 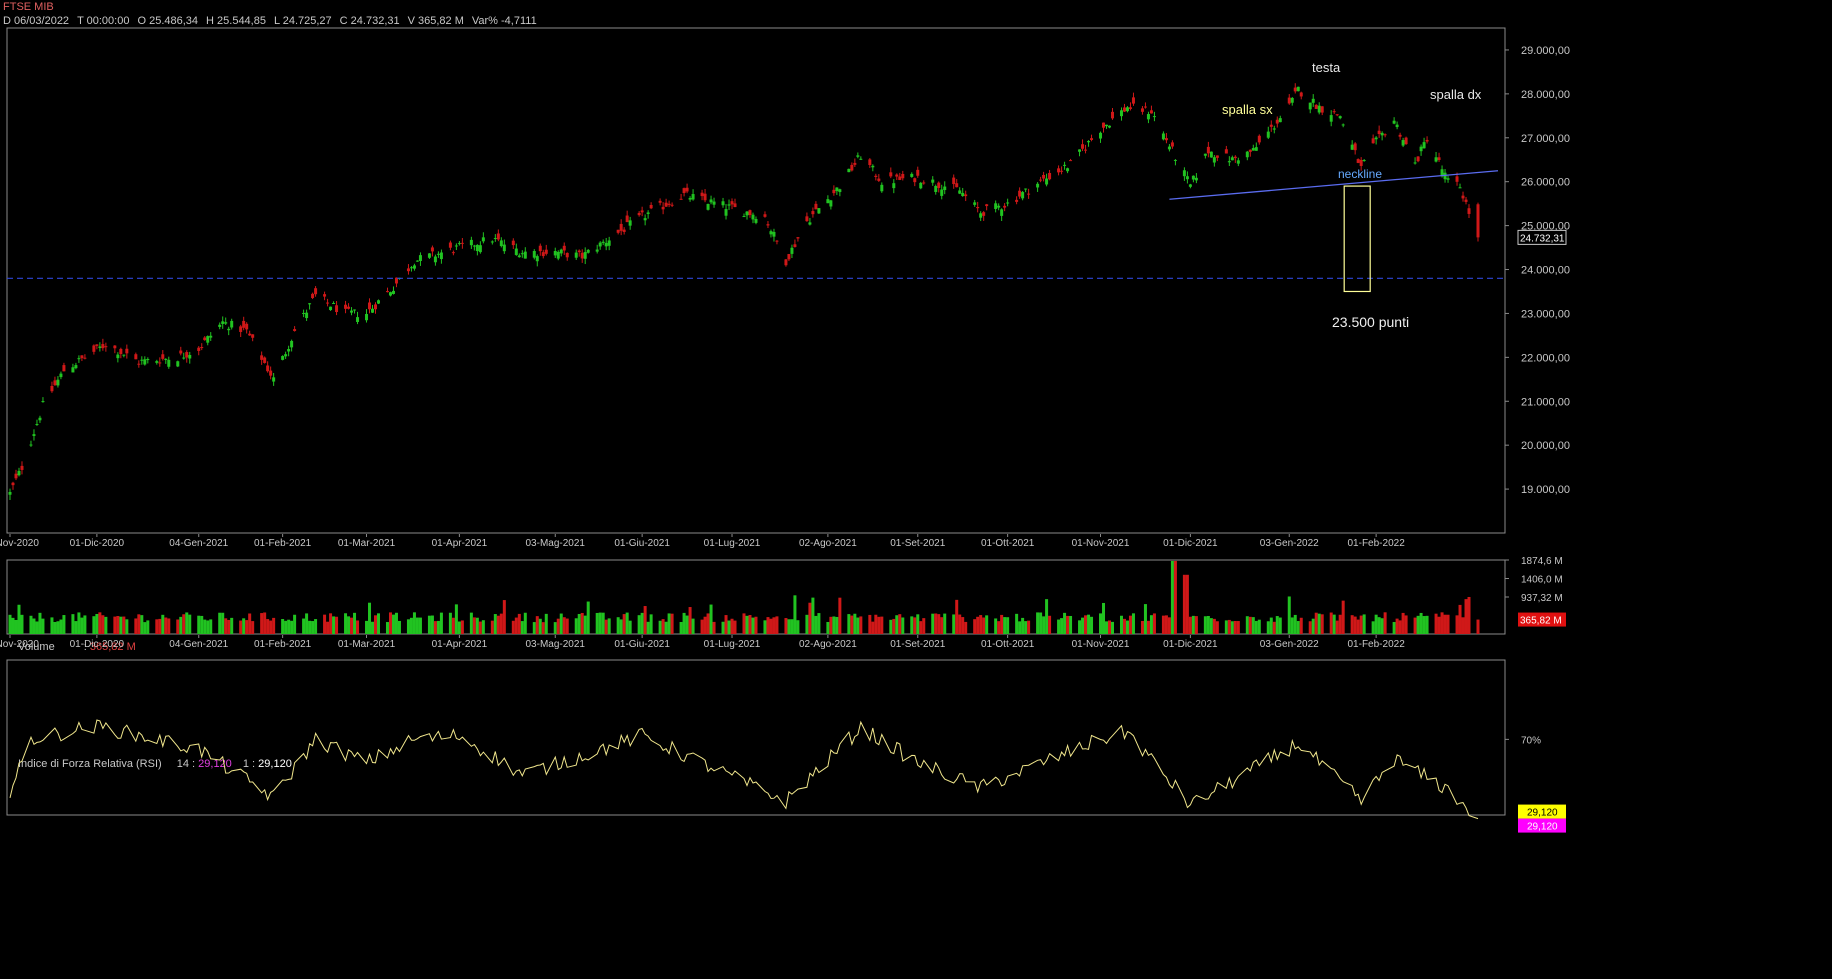 I want to click on high-readout: H 25.544,85, so click(x=236, y=21).